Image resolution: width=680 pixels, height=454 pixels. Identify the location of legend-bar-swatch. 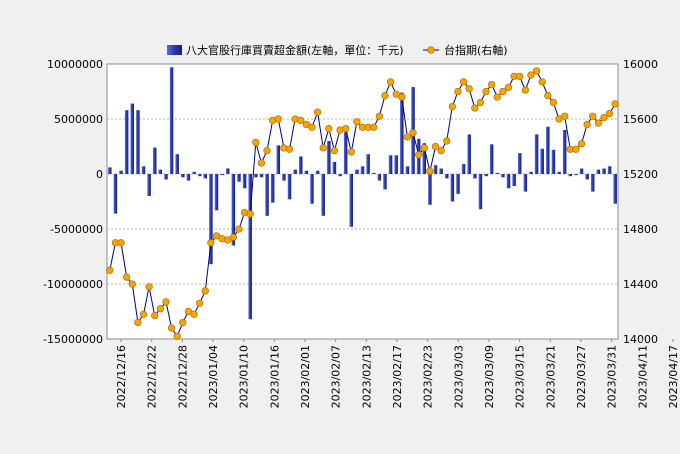
(174, 50).